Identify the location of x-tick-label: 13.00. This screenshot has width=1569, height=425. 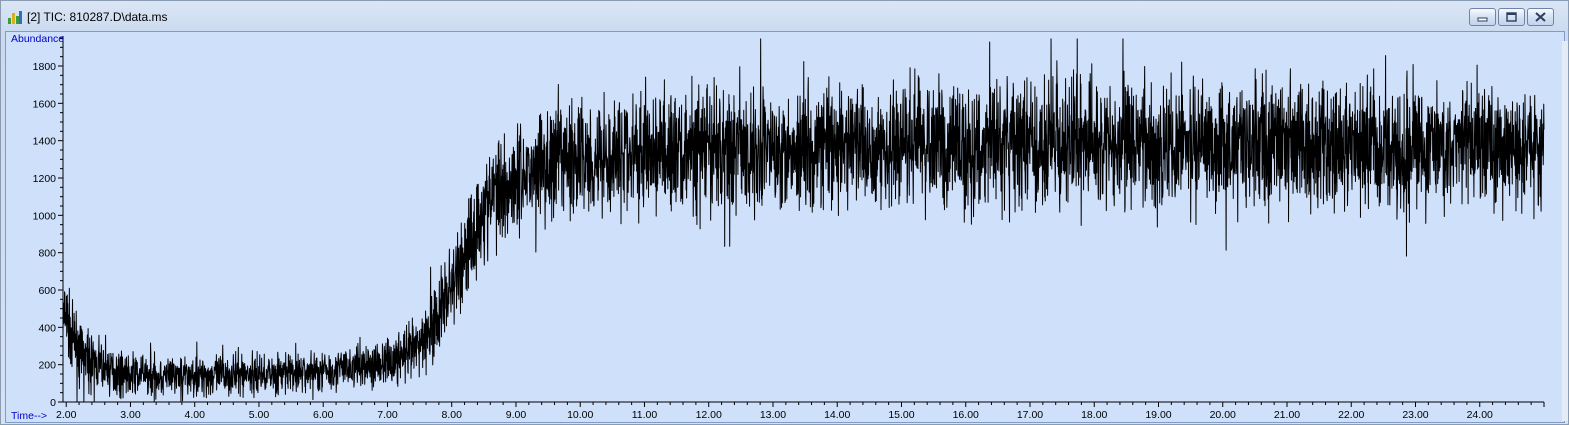
(773, 415).